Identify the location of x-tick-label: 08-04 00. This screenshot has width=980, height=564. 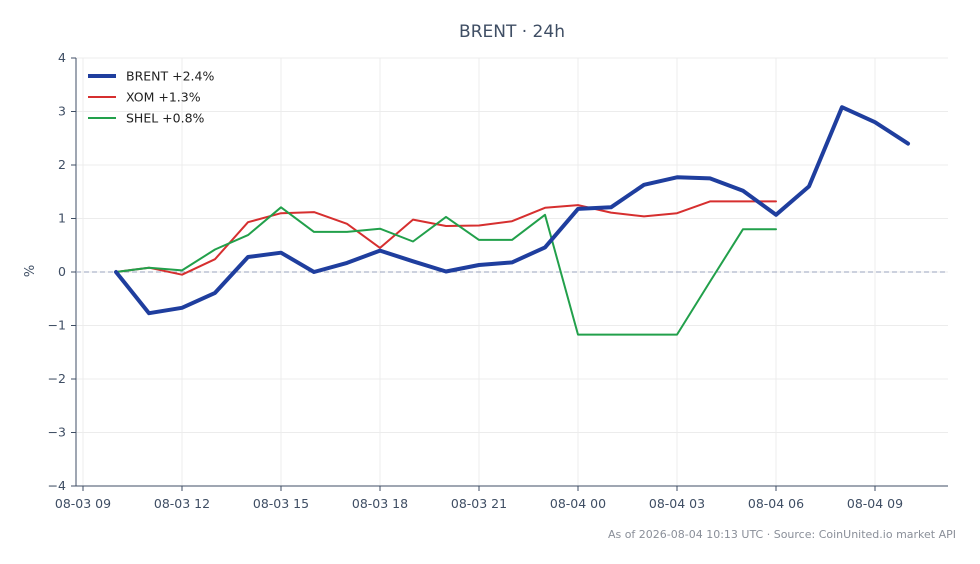
(578, 503).